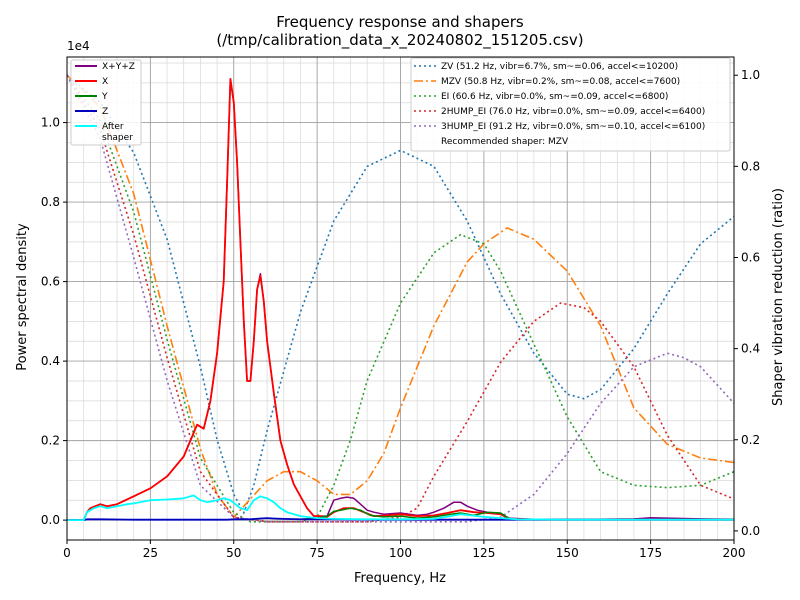 The height and width of the screenshot is (600, 800). Describe the element at coordinates (483, 553) in the screenshot. I see `x-tick-label: 125` at that location.